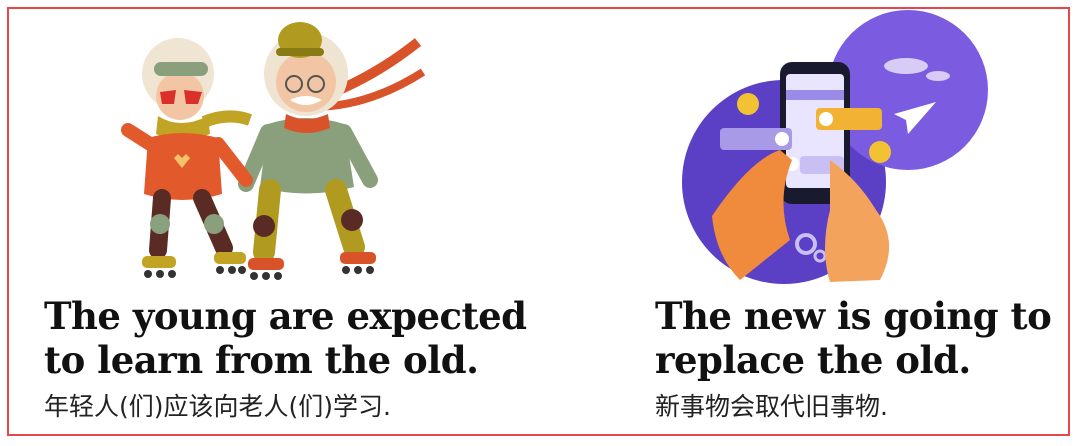 The image size is (1082, 446). I want to click on old-woman-figure, so click(187, 158).